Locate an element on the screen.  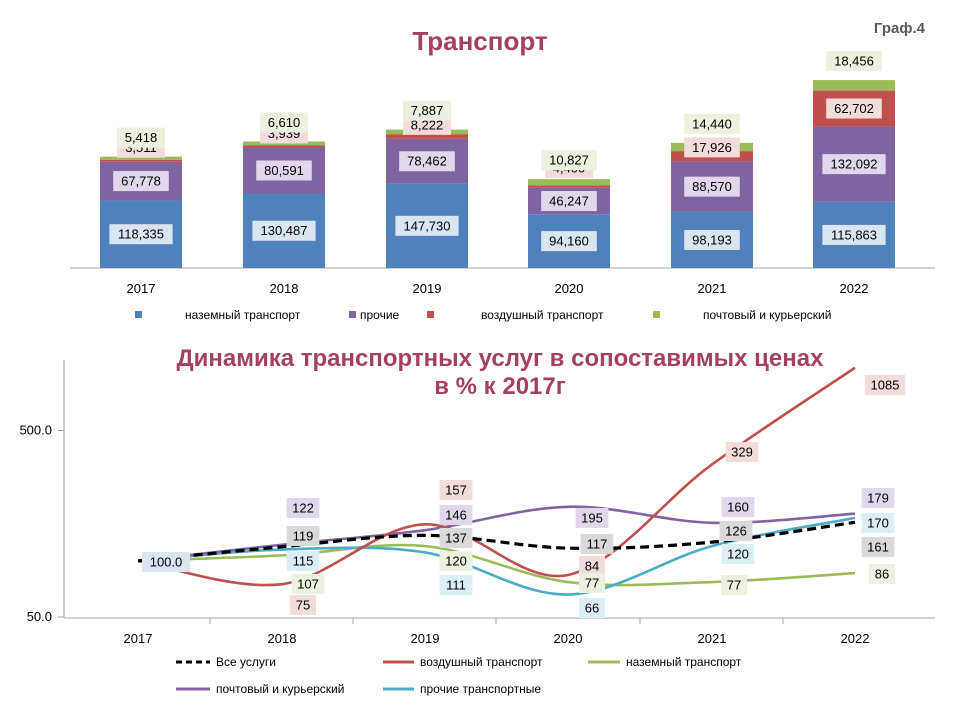
line-label-0-2020-box is located at coordinates (597, 544).